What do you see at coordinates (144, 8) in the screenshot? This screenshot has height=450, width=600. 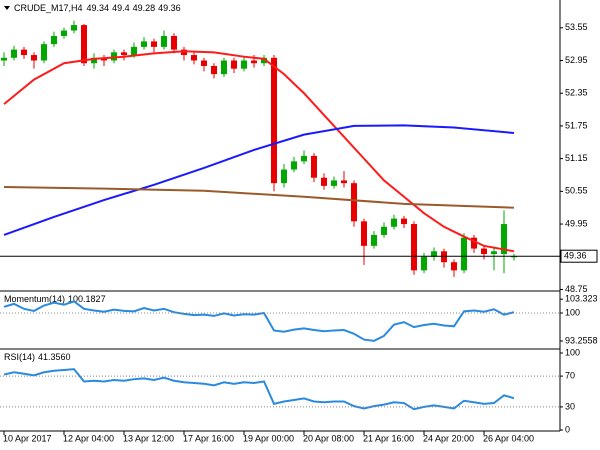 I see `low: 49.28` at bounding box center [144, 8].